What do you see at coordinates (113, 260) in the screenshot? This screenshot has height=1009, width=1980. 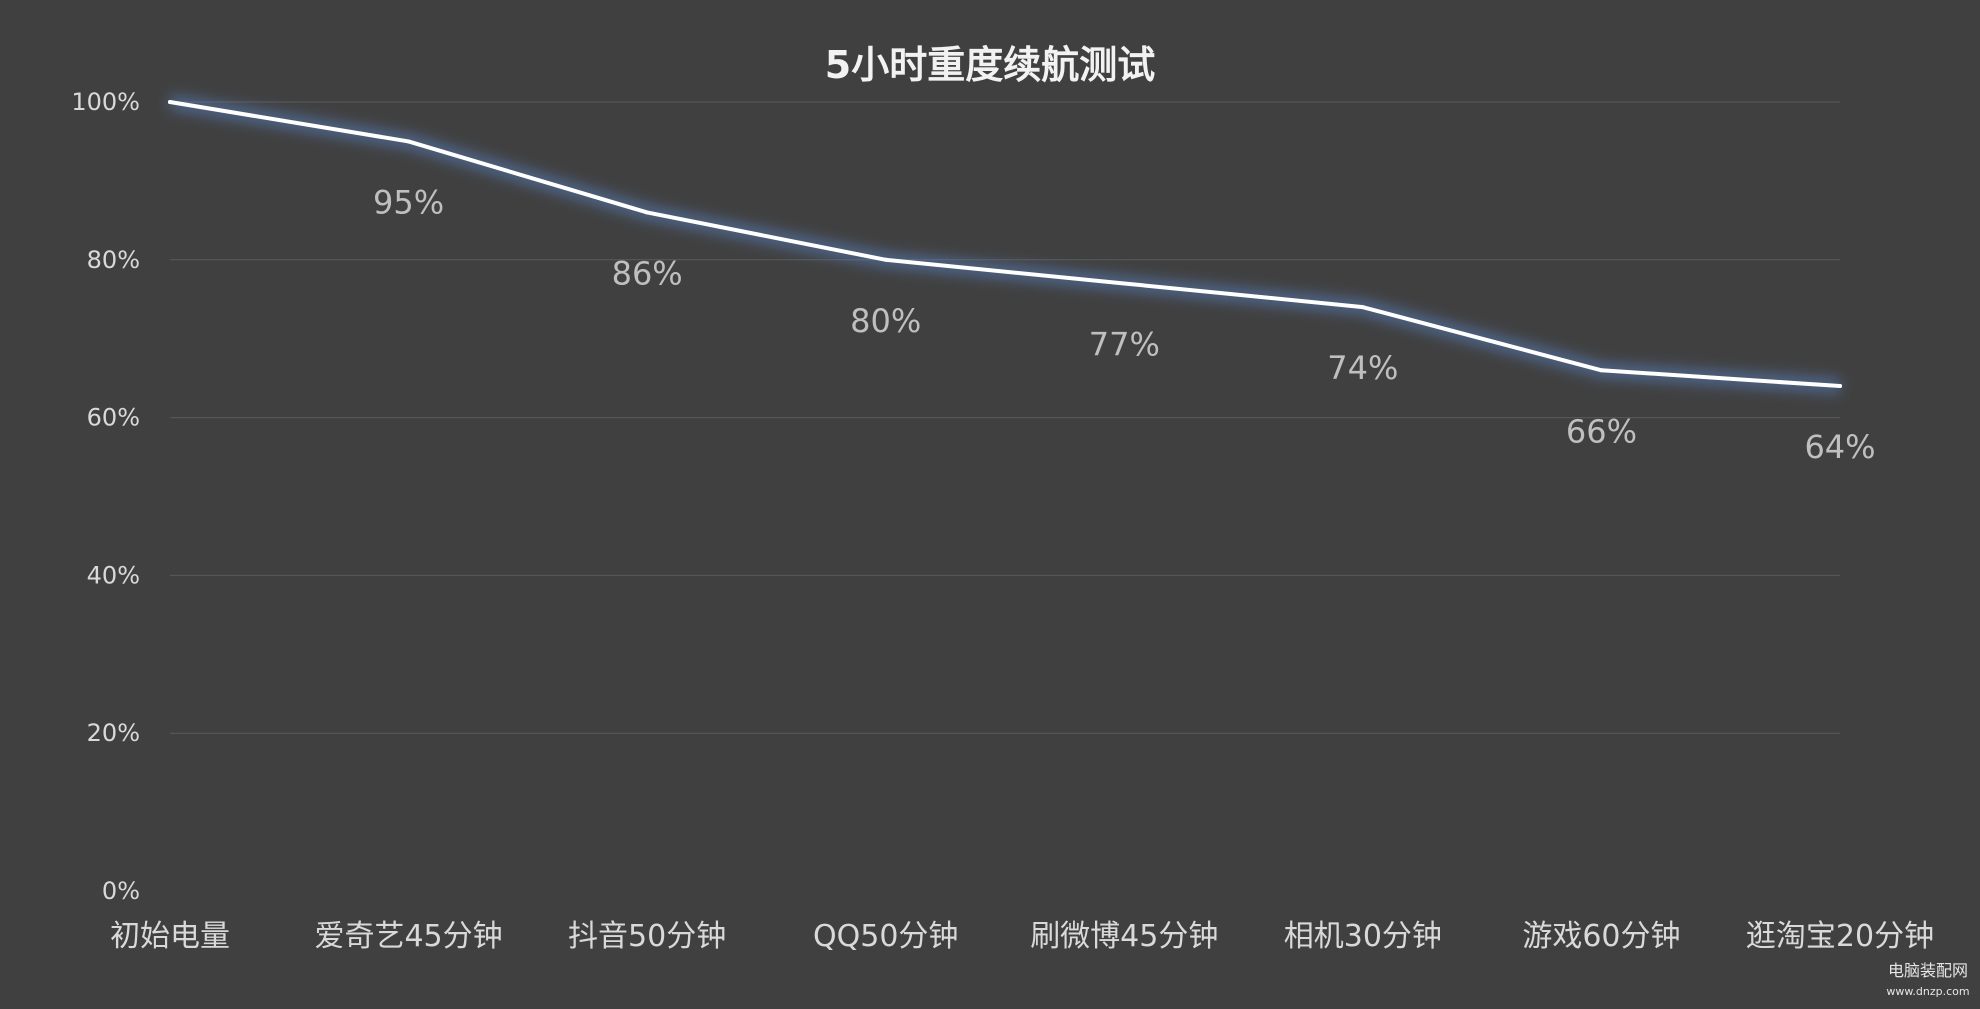 I see `y-tick-label: 80%` at bounding box center [113, 260].